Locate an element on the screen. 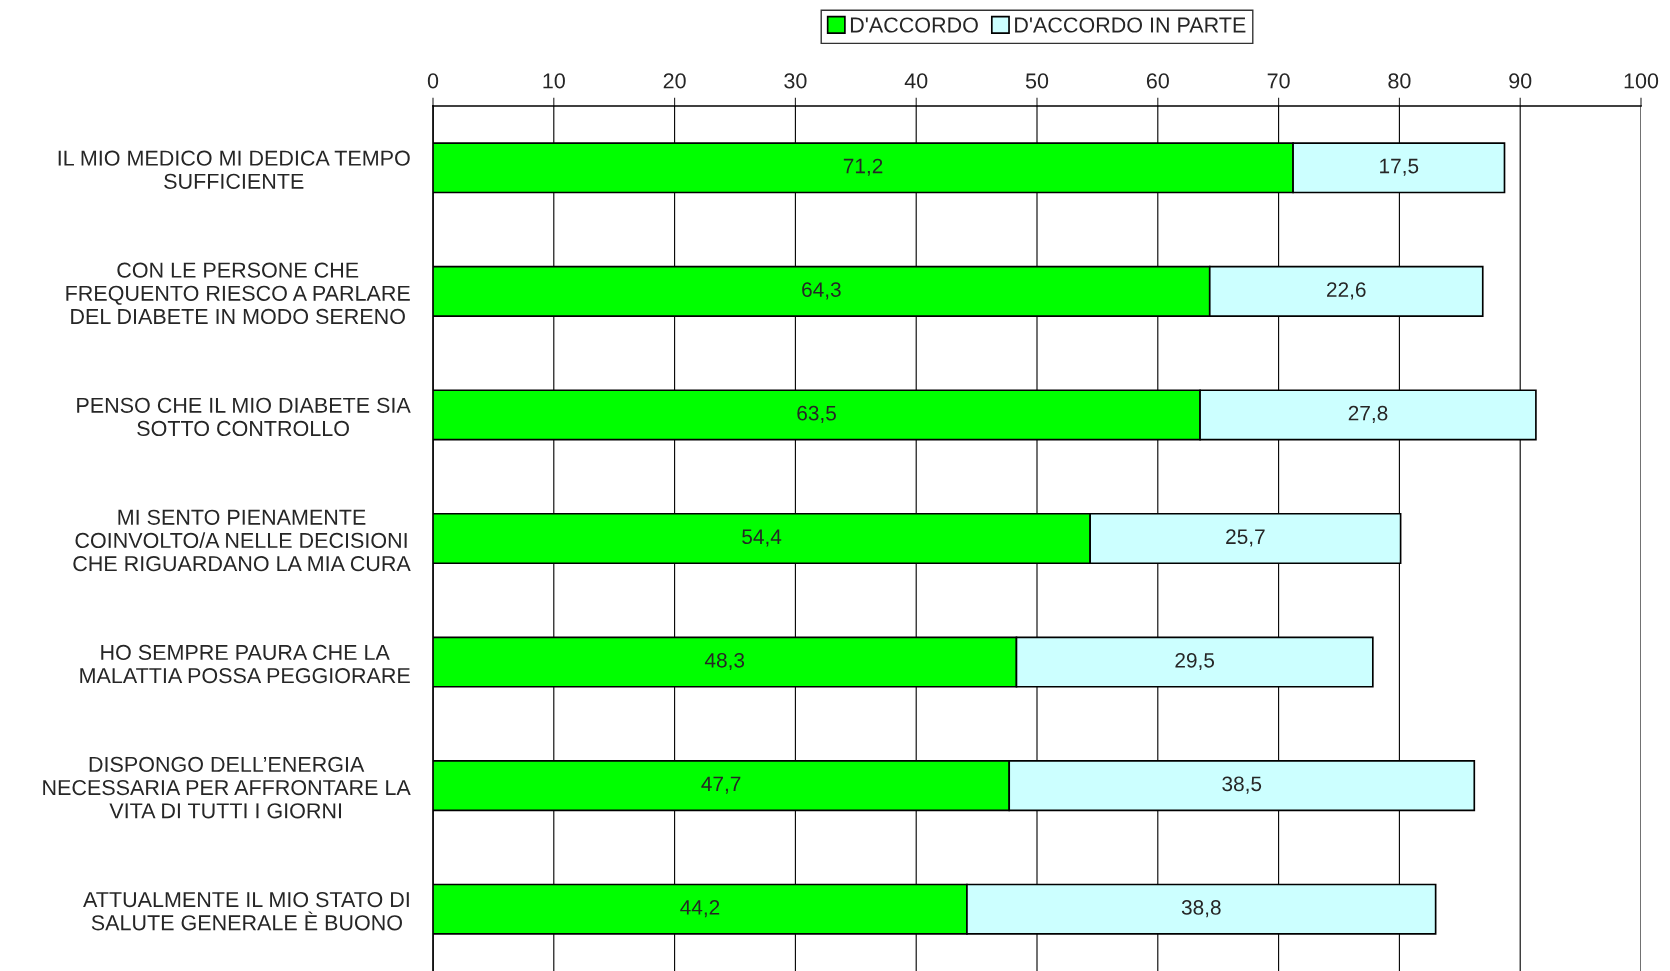 The width and height of the screenshot is (1670, 971). data-label: 38,8 is located at coordinates (1201, 909).